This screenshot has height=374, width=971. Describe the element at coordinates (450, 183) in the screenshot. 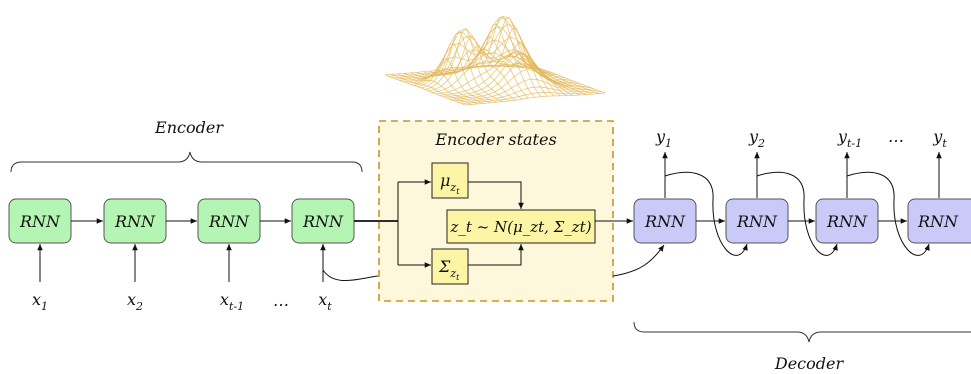

I see `mu-label: μzt` at that location.